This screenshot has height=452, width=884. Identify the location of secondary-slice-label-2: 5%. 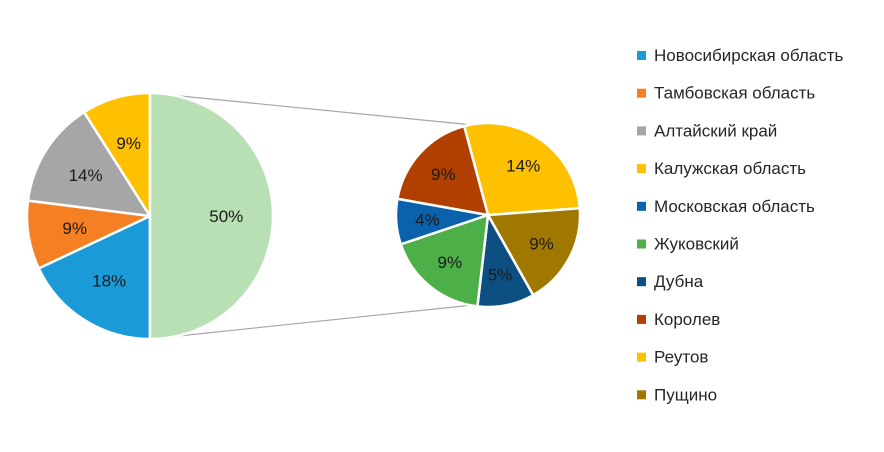
(500, 275).